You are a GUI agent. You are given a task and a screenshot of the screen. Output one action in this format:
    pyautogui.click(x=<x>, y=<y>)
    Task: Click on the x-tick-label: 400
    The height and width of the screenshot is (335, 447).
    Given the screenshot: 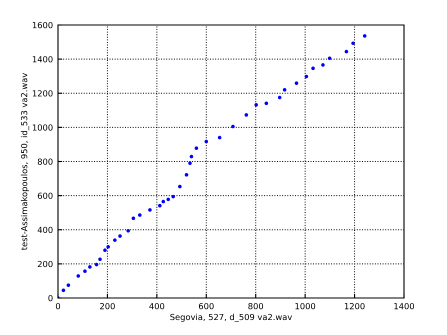 What is the action you would take?
    pyautogui.click(x=156, y=306)
    